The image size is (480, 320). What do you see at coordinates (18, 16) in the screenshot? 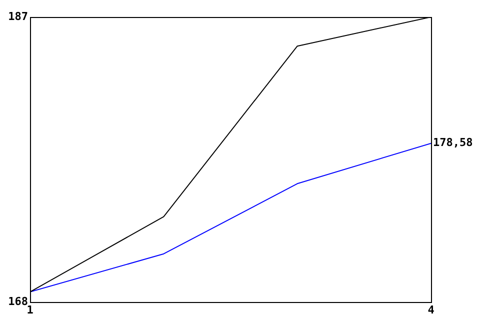
I see `y-tick-label: 187` at bounding box center [18, 16].